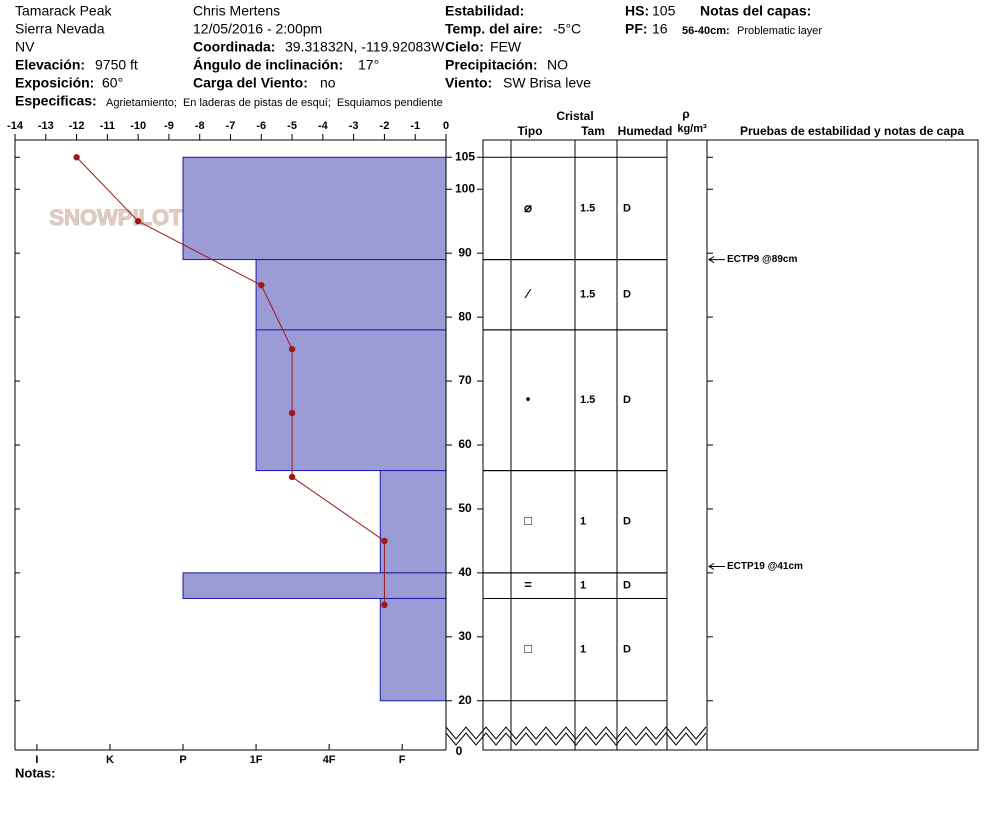 The width and height of the screenshot is (994, 840). I want to click on x-tick-label: -4, so click(323, 126).